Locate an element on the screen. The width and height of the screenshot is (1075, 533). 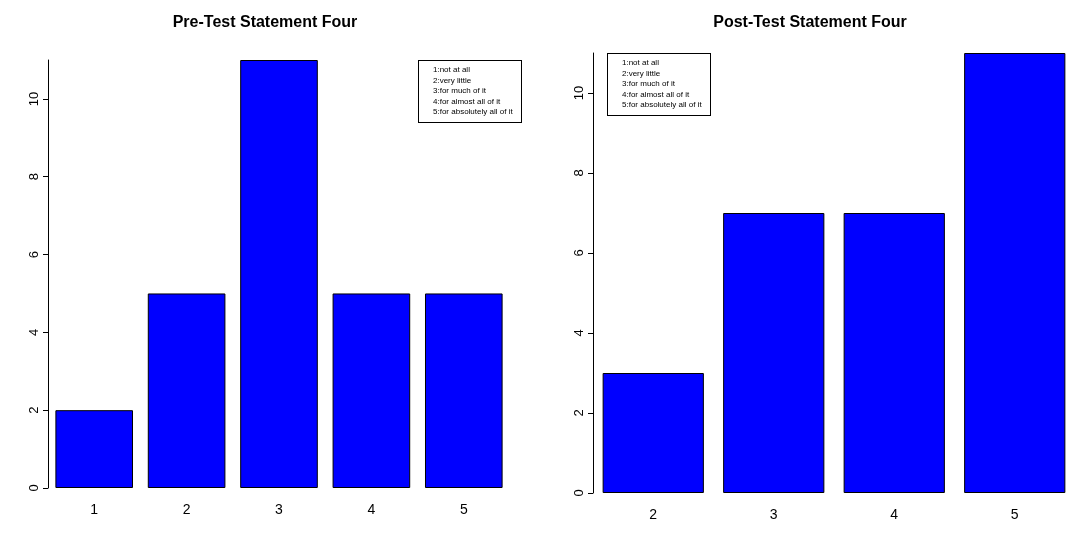
x-tick-label: 1 is located at coordinates (94, 509).